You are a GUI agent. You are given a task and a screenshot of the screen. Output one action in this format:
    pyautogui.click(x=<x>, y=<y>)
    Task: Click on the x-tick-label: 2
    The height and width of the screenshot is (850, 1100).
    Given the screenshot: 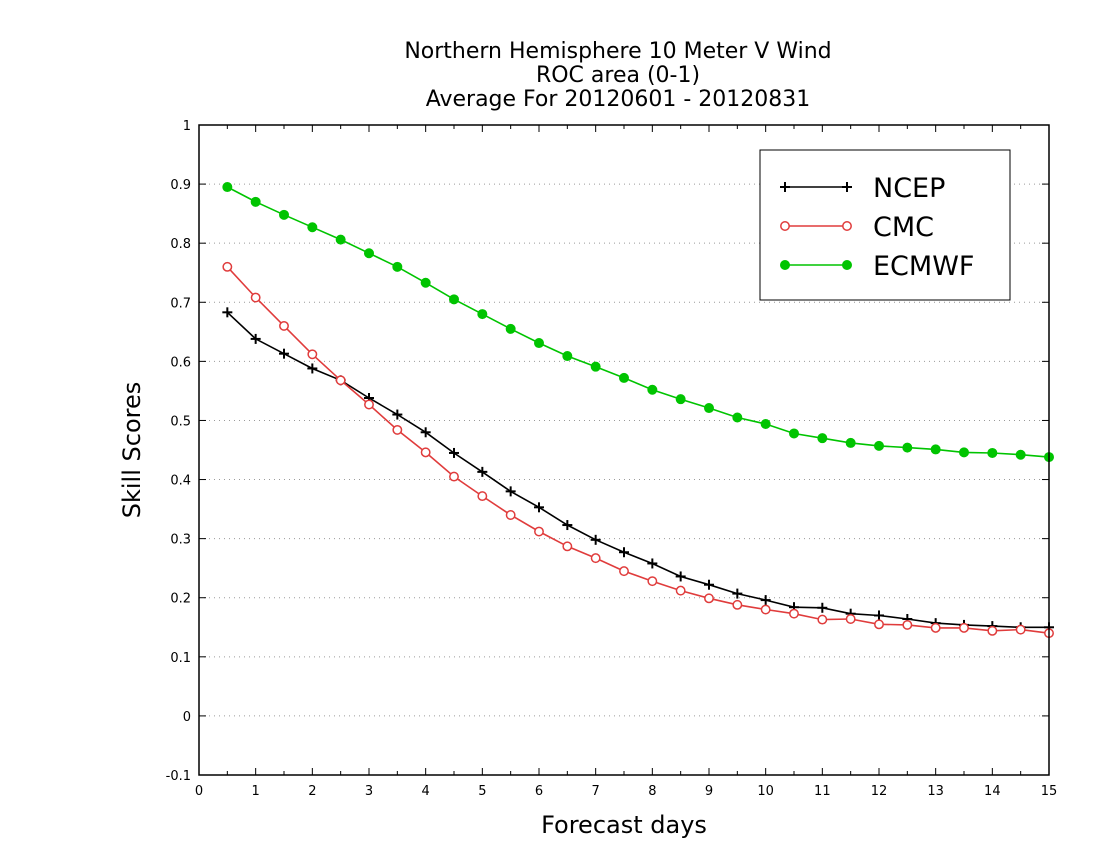 What is the action you would take?
    pyautogui.click(x=312, y=791)
    